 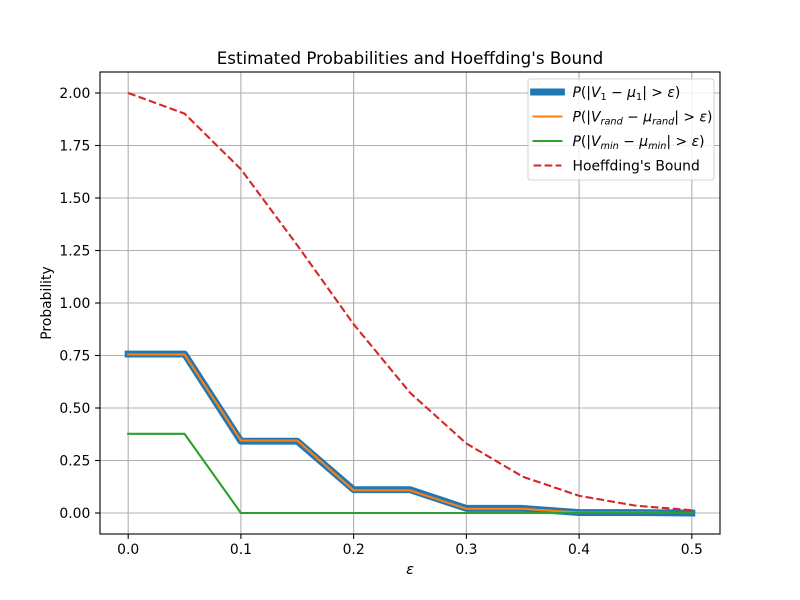 What do you see at coordinates (74, 94) in the screenshot?
I see `y-tick-label: 2.00` at bounding box center [74, 94].